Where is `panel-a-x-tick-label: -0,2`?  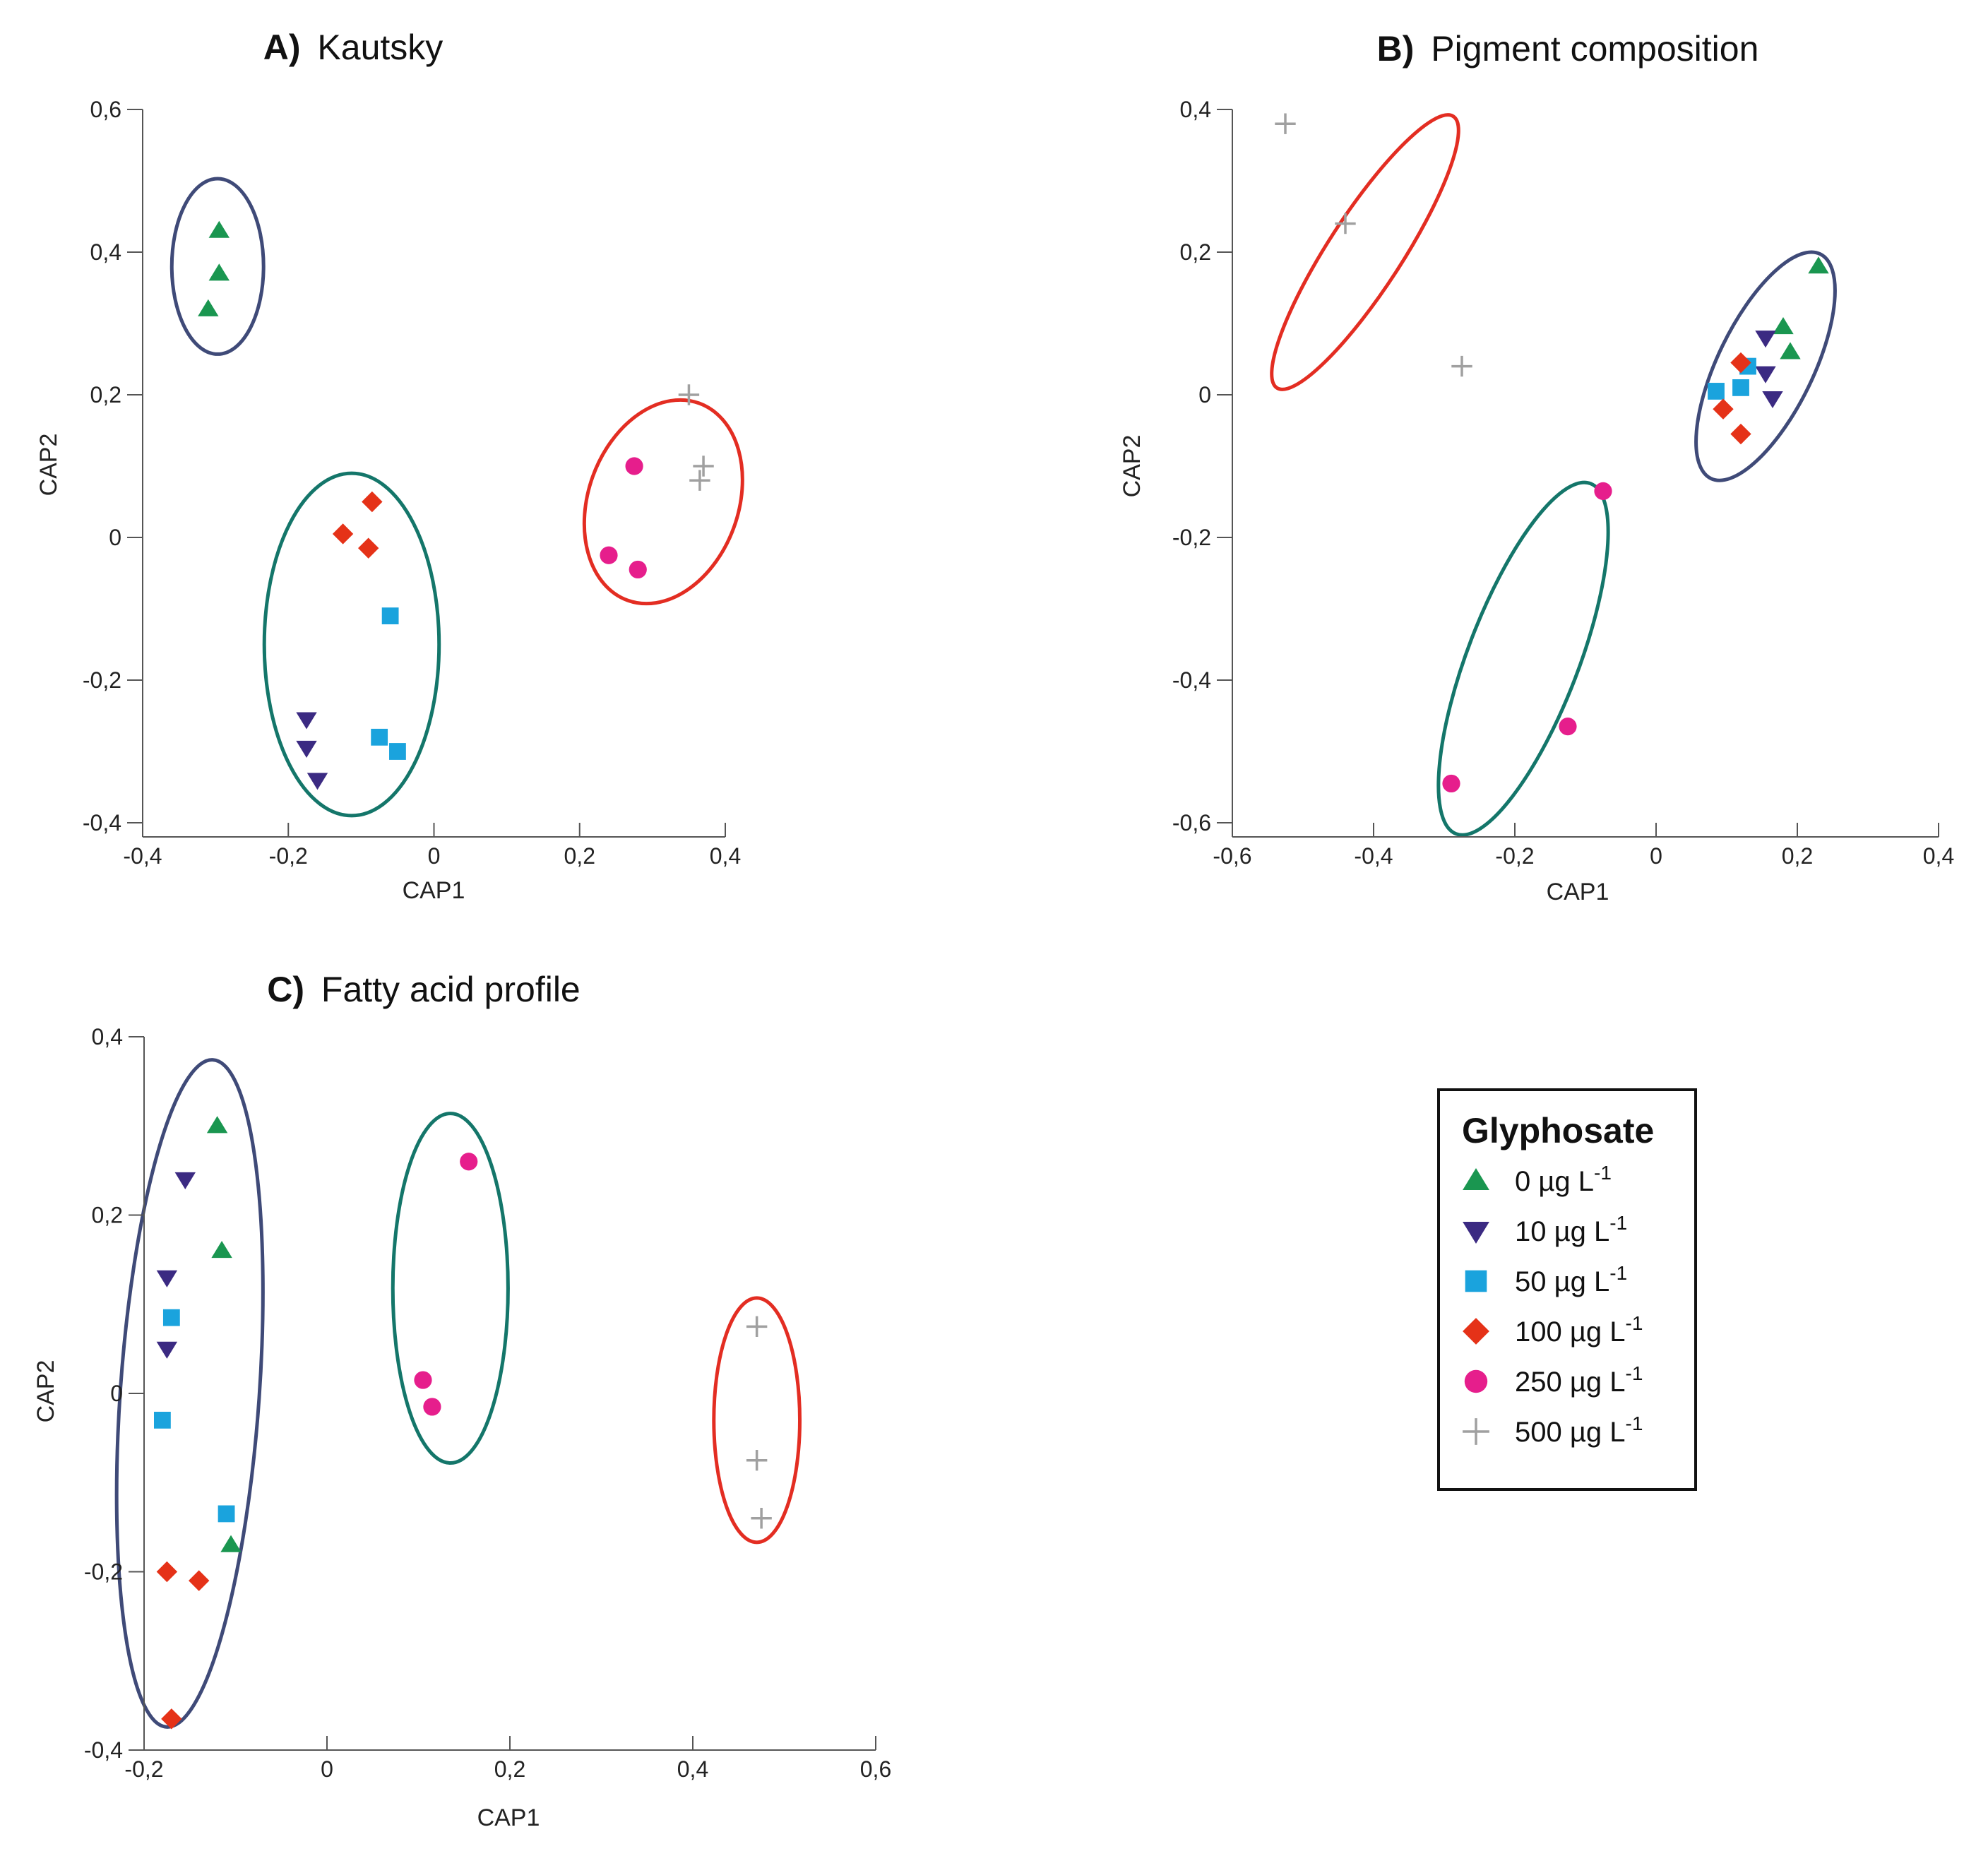 panel-a-x-tick-label: -0,2 is located at coordinates (288, 856).